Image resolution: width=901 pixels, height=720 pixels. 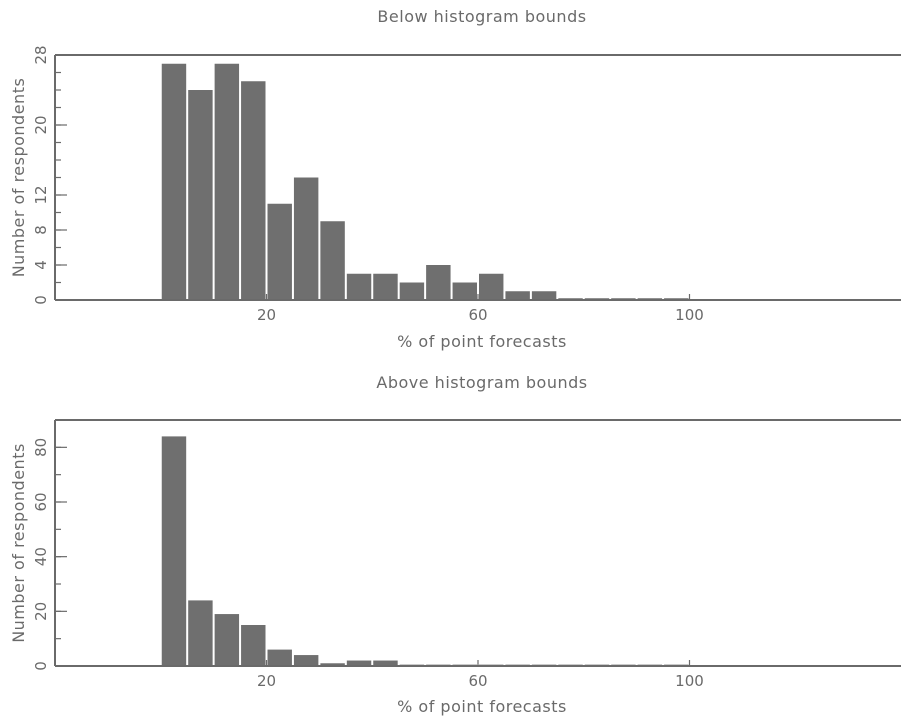 I want to click on panel-title: Below histogram bounds, so click(x=481, y=16).